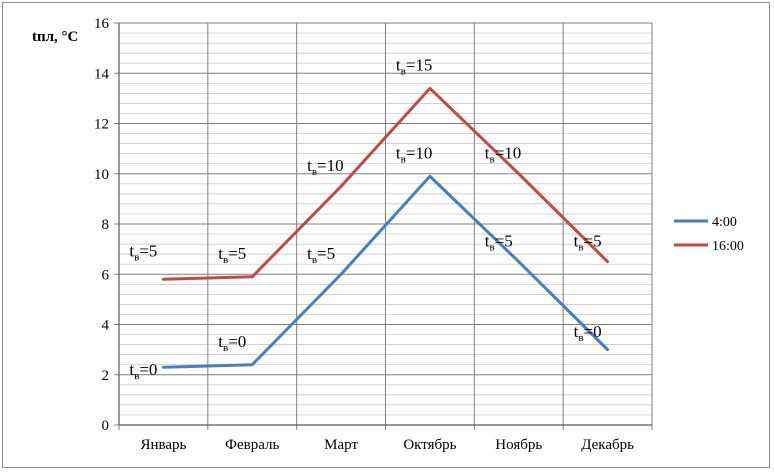 The width and height of the screenshot is (774, 472). I want to click on y-axis: 0 2 4 6 8 10 12 14 16, so click(102, 225).